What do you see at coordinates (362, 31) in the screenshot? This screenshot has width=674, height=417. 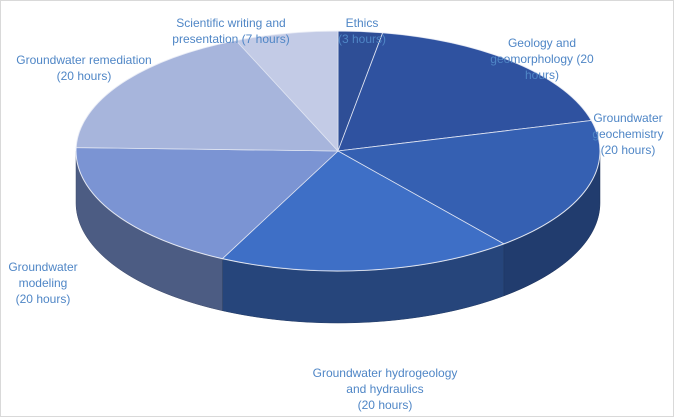 I see `label-ethics: Ethics (3 hours)` at bounding box center [362, 31].